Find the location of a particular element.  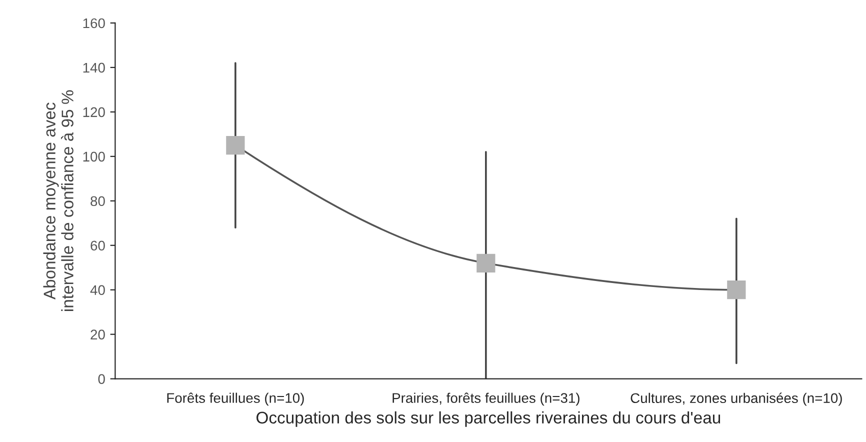

y-tick-label: 140 is located at coordinates (94, 67).